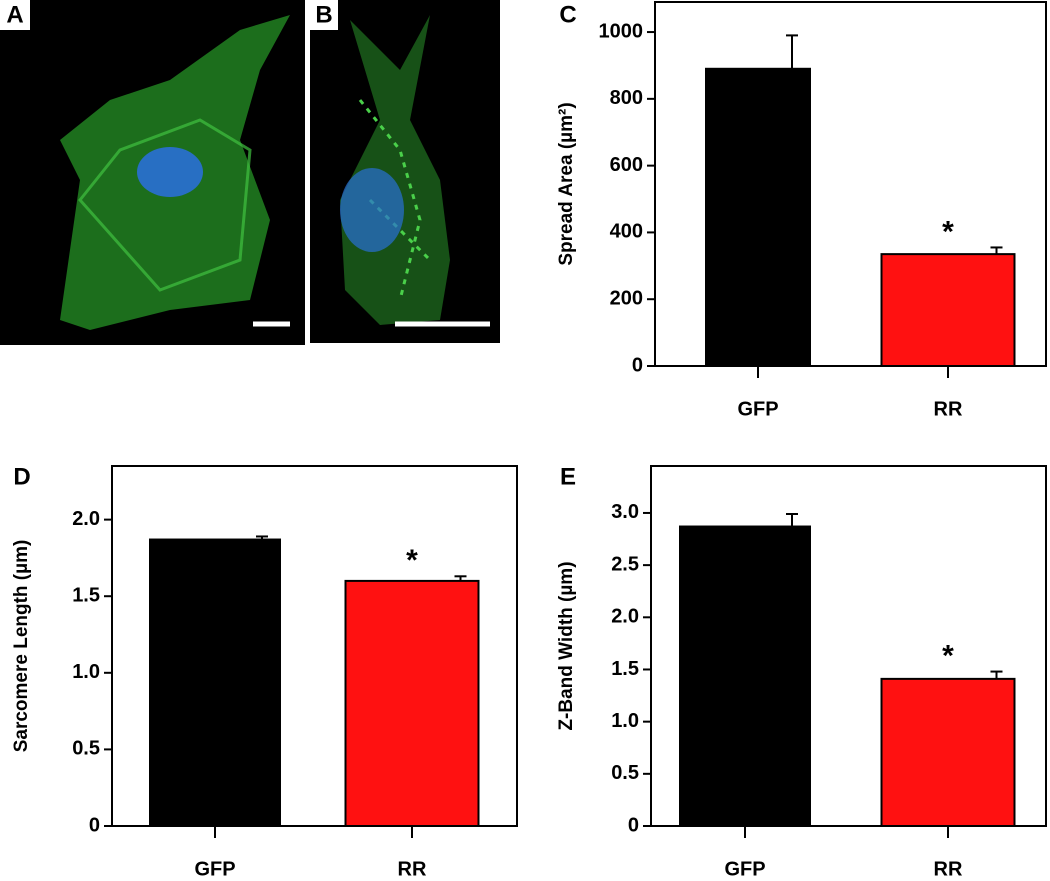 The width and height of the screenshot is (1050, 881). What do you see at coordinates (625, 512) in the screenshot?
I see `y-tick-label: 3.0` at bounding box center [625, 512].